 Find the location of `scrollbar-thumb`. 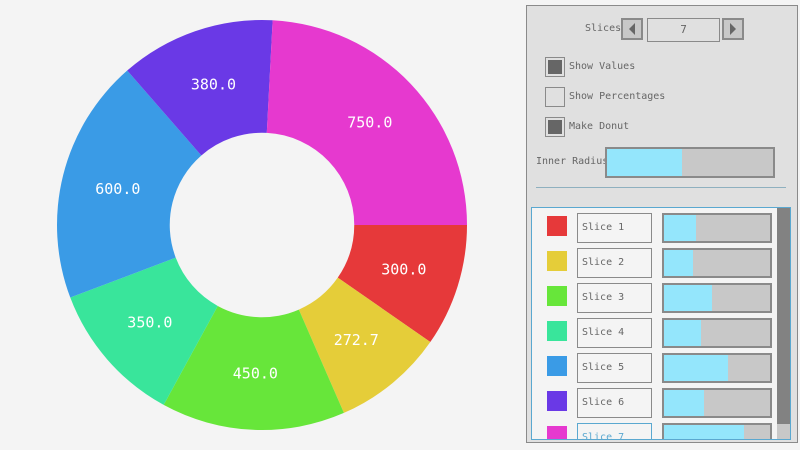

scrollbar-thumb is located at coordinates (783, 316).